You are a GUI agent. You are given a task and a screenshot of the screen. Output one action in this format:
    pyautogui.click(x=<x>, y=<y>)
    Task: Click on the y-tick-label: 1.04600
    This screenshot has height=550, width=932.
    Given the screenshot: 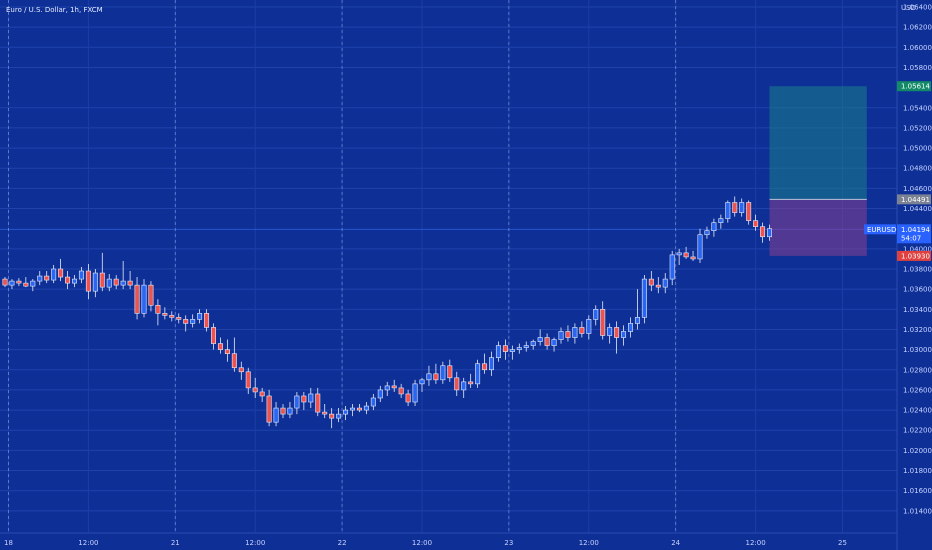 What is the action you would take?
    pyautogui.click(x=917, y=189)
    